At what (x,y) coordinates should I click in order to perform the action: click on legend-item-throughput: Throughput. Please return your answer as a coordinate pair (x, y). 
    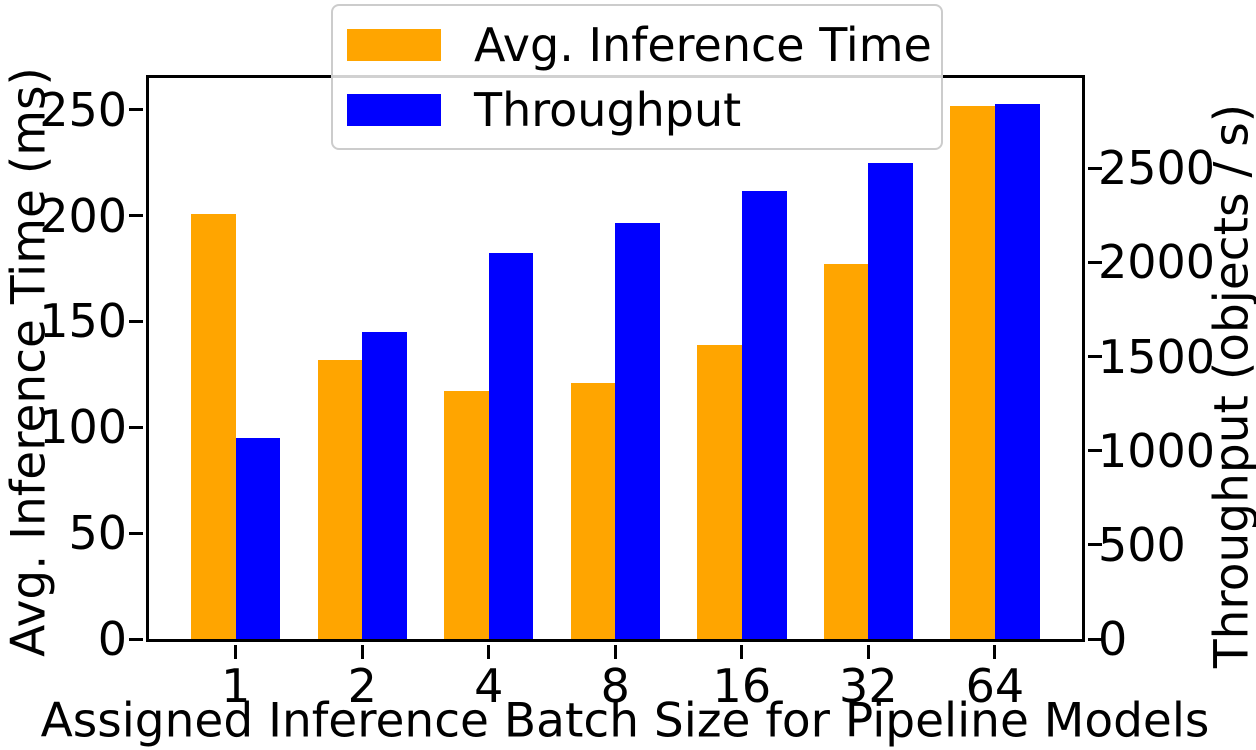
    Looking at the image, I should click on (644, 110).